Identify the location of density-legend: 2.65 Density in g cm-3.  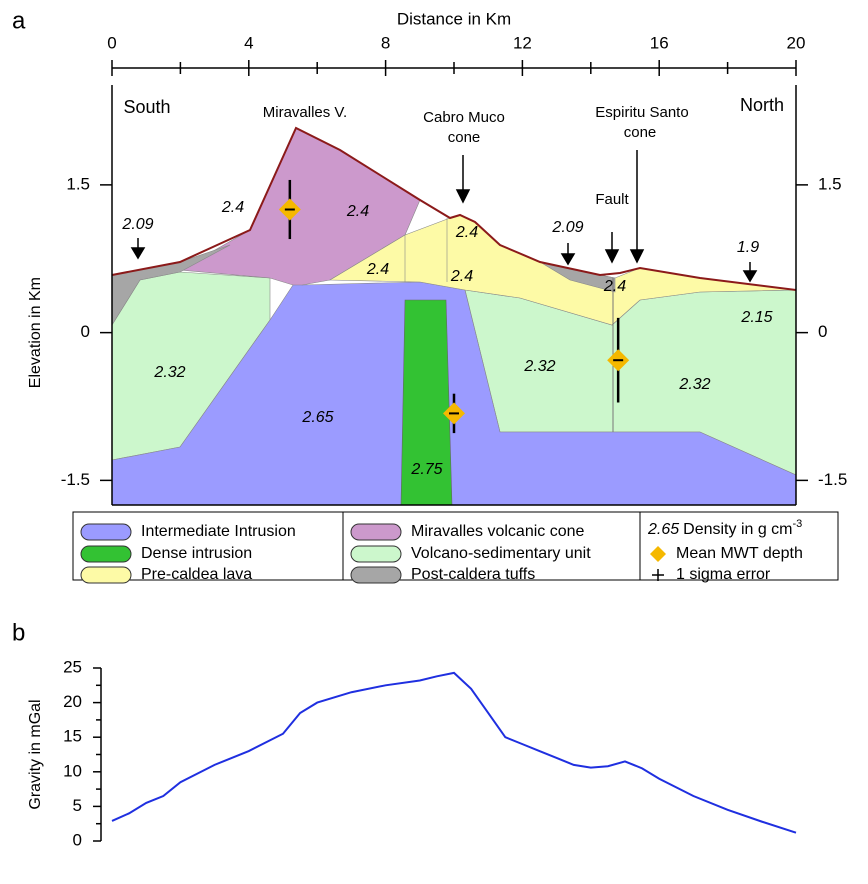
(724, 528).